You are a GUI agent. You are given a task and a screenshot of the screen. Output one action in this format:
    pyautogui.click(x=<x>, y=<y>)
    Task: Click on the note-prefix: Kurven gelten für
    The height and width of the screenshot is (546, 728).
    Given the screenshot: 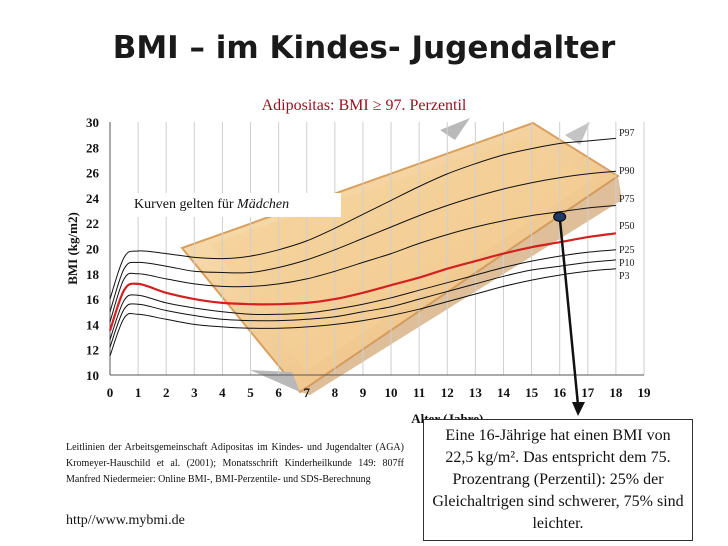 What is the action you would take?
    pyautogui.click(x=186, y=204)
    